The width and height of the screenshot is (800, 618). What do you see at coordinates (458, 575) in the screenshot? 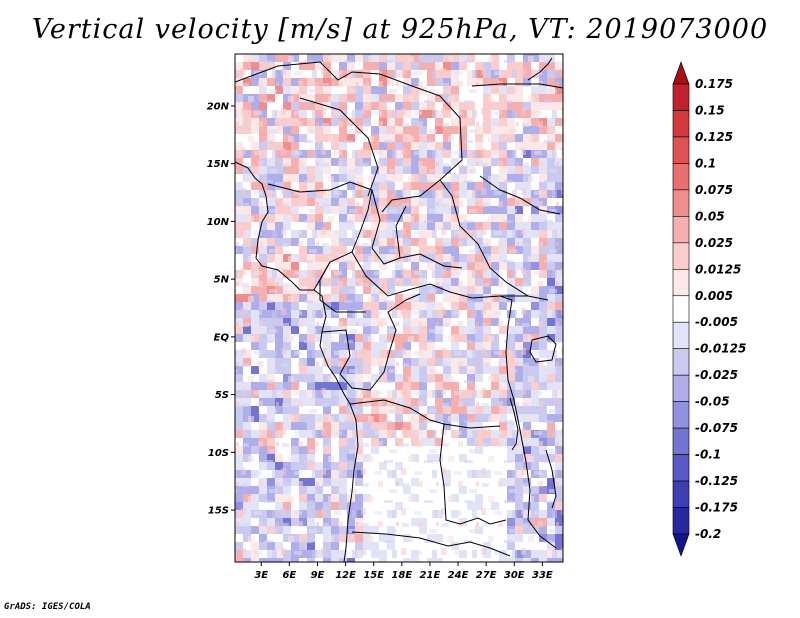
I see `lon-tick-label: 24E` at bounding box center [458, 575].